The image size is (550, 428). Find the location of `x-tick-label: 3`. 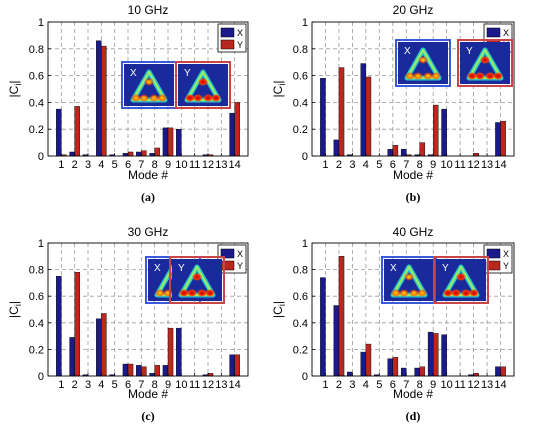

x-tick-label: 3 is located at coordinates (352, 385).